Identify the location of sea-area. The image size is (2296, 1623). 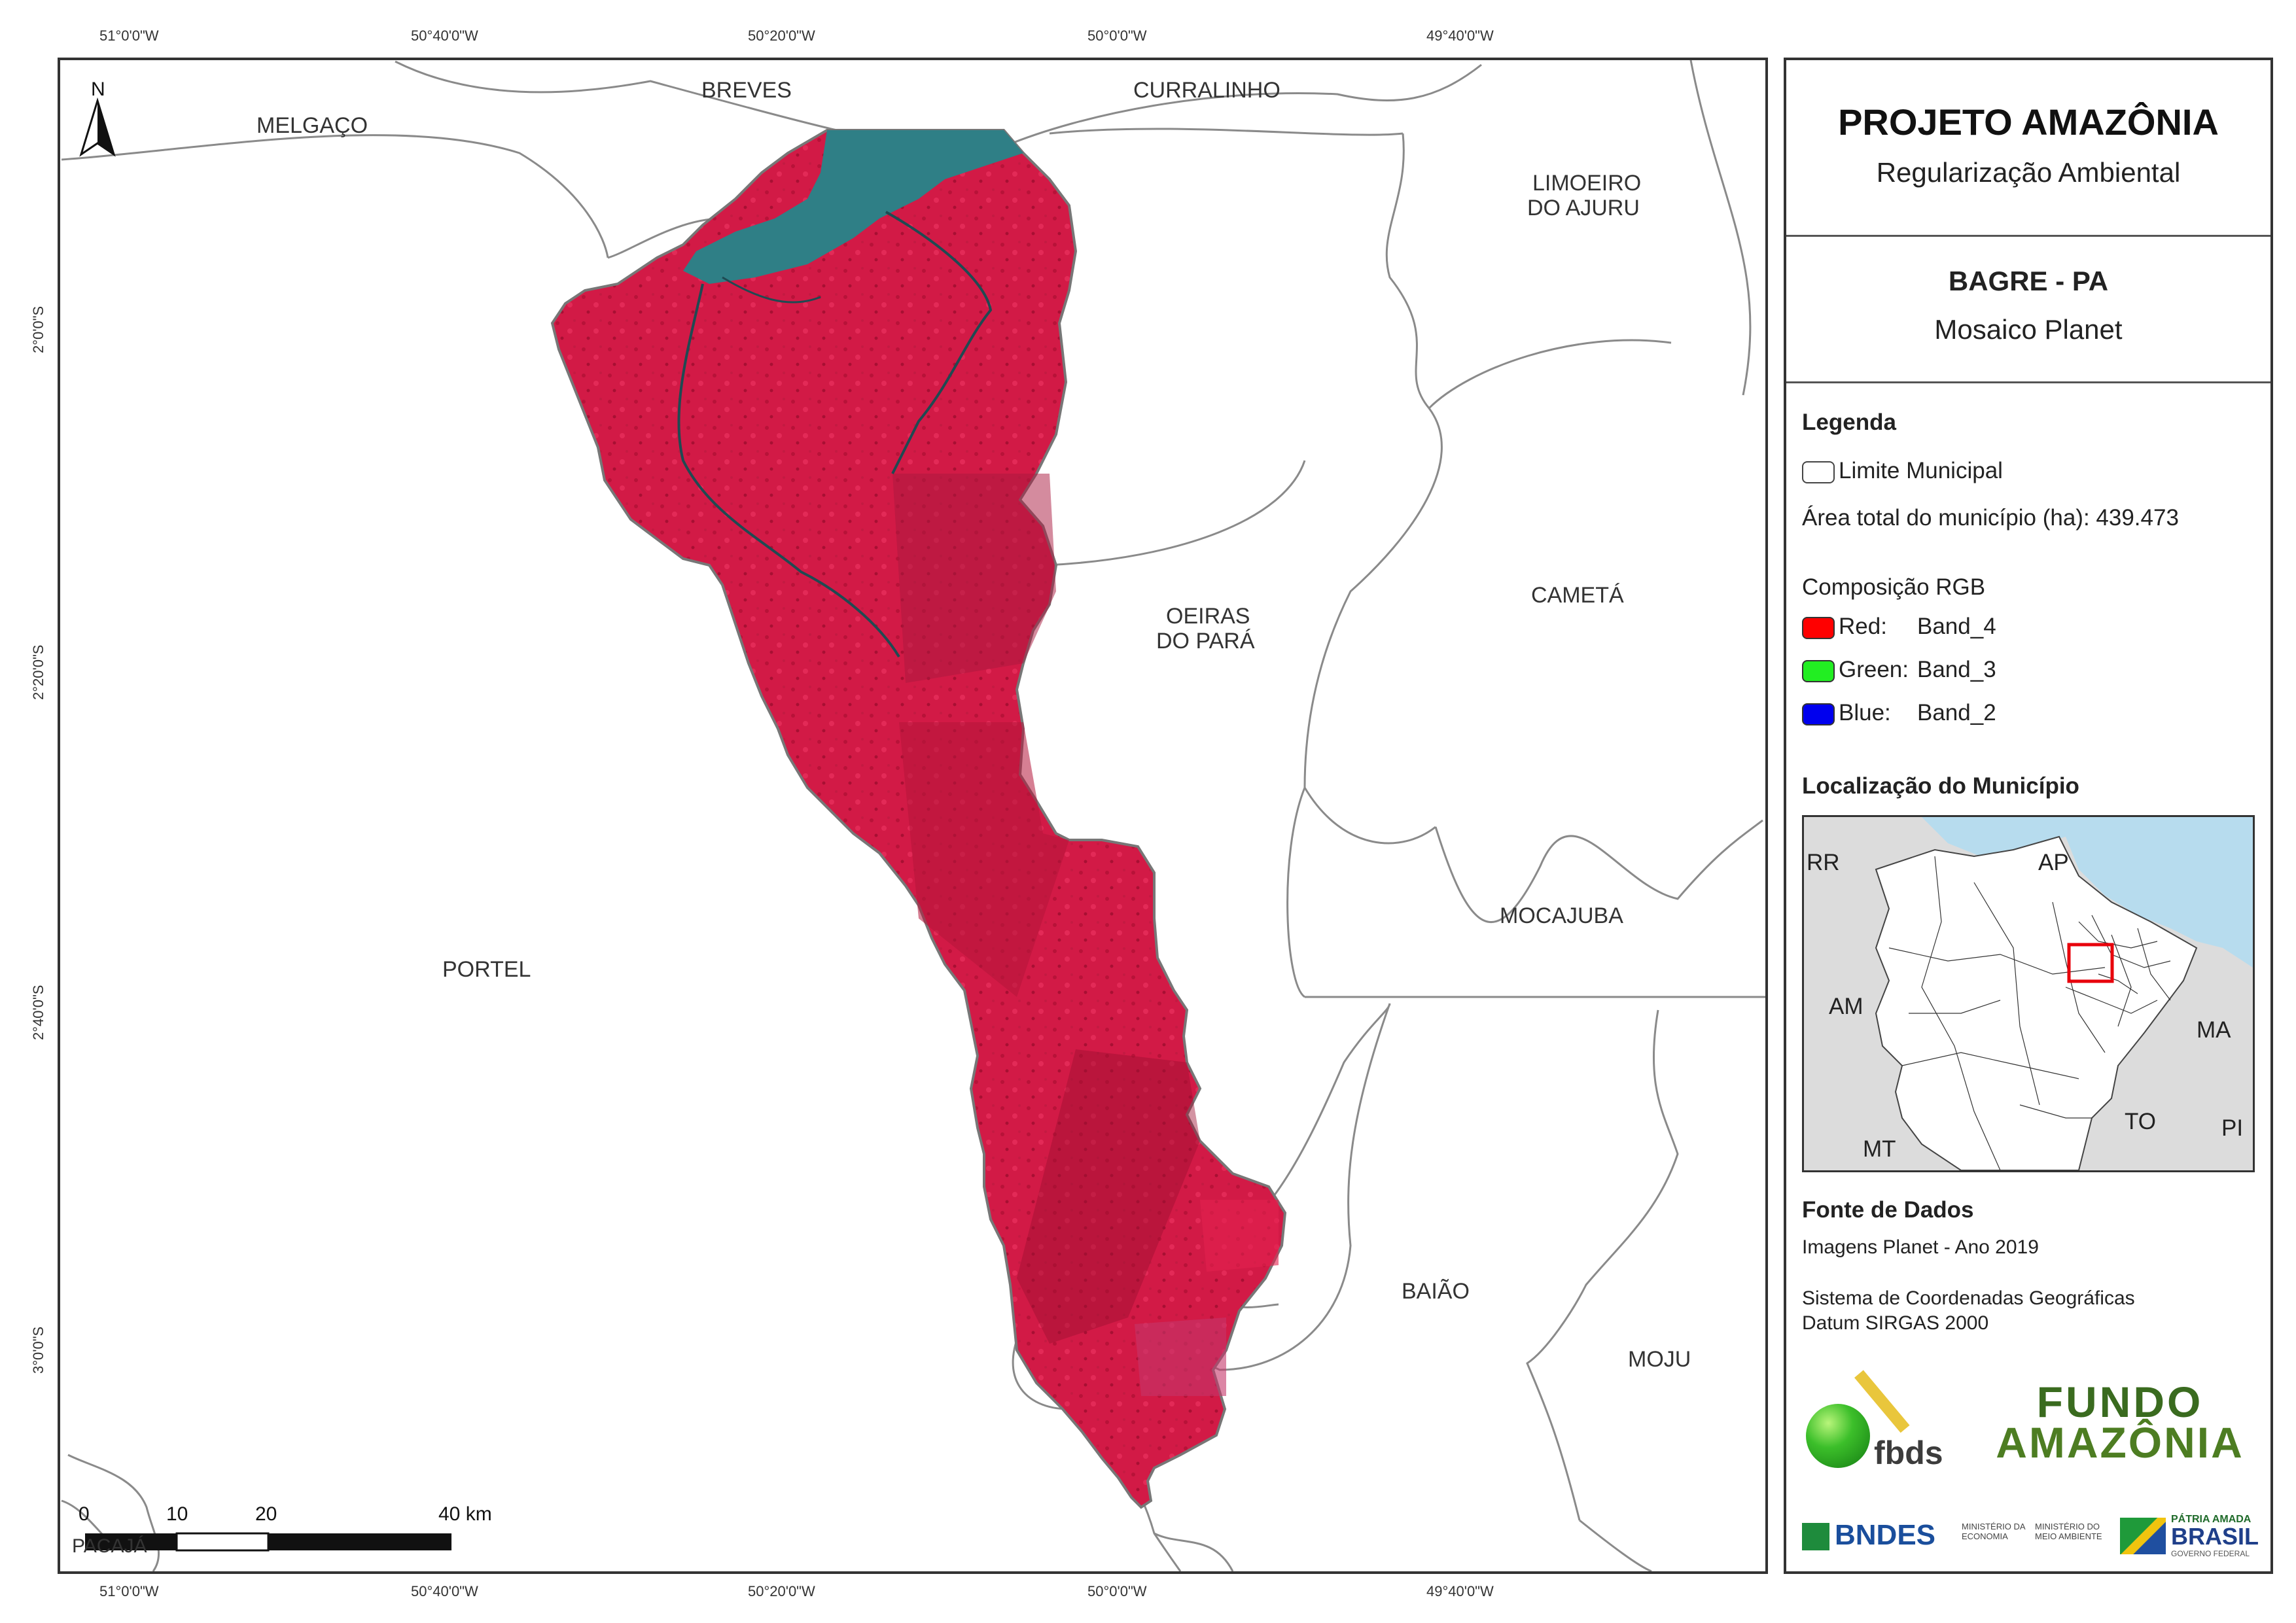
(2088, 893).